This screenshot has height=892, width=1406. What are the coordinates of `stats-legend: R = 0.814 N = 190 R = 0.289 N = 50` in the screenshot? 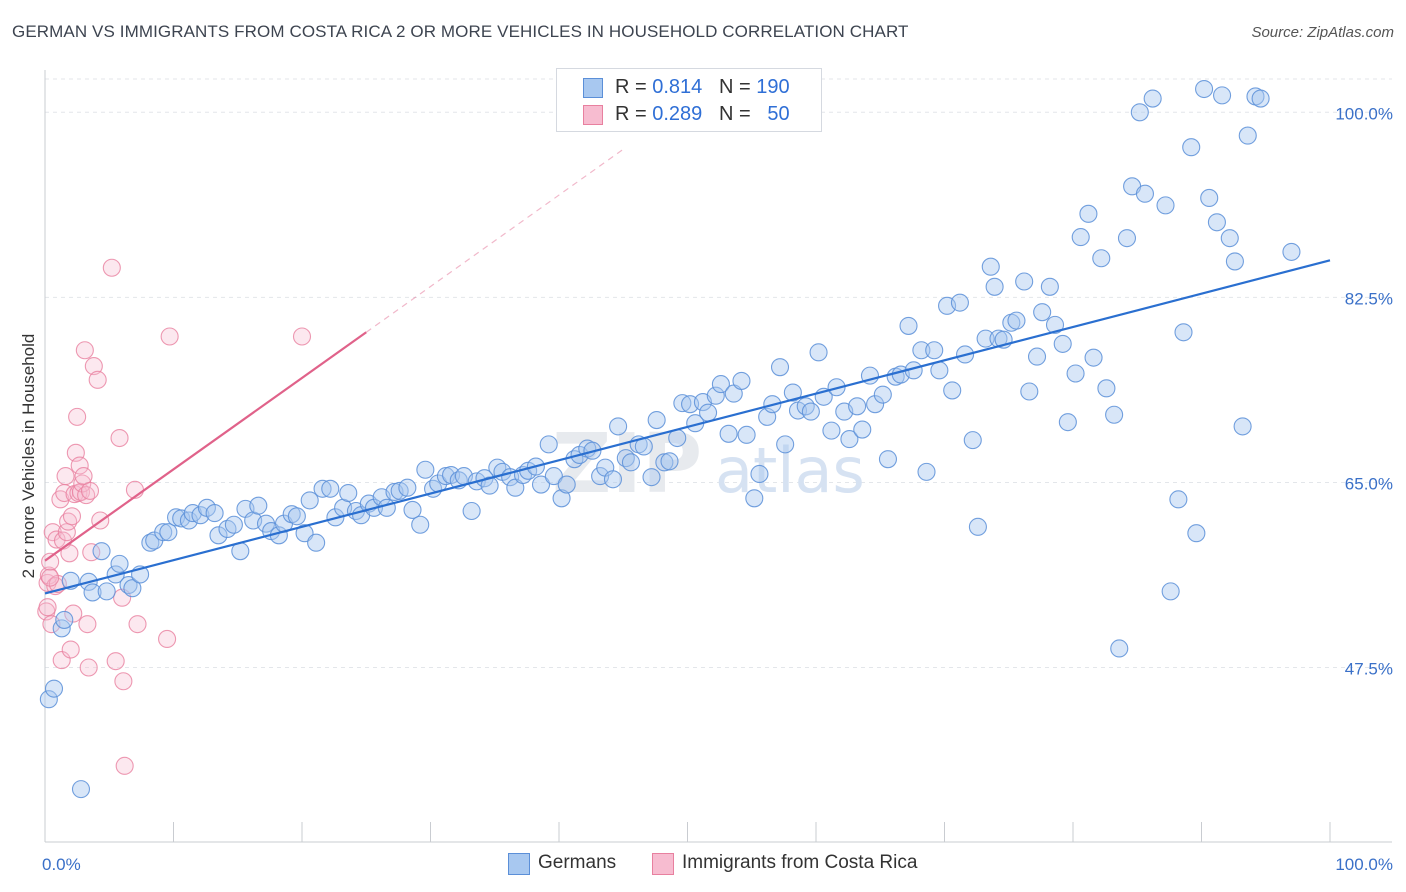 It's located at (689, 100).